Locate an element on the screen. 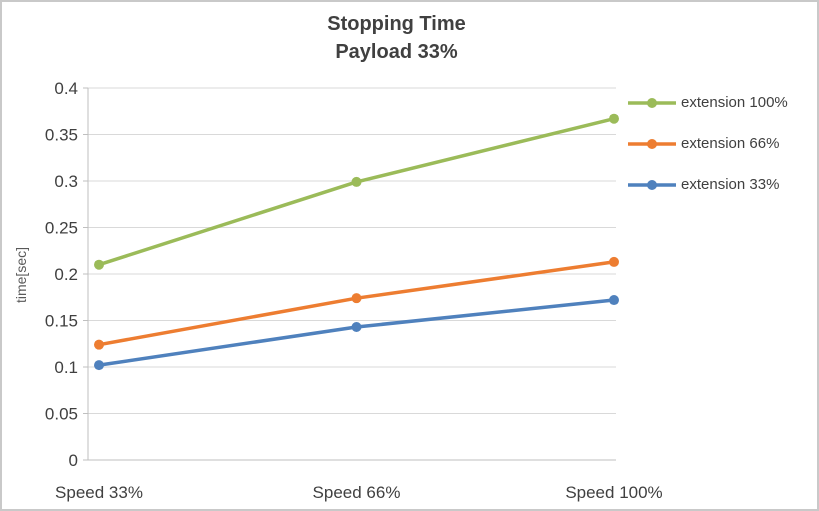 This screenshot has height=511, width=819. chart-title: Stopping Time is located at coordinates (396, 24).